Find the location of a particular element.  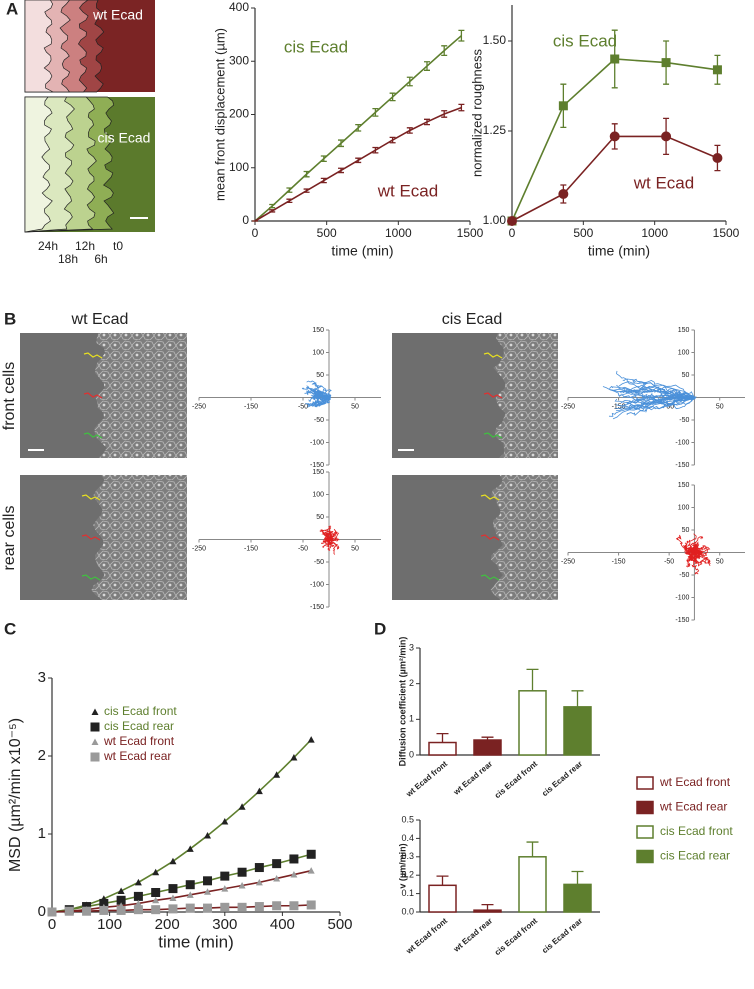

image-label: wt Ecad is located at coordinates (117, 15).